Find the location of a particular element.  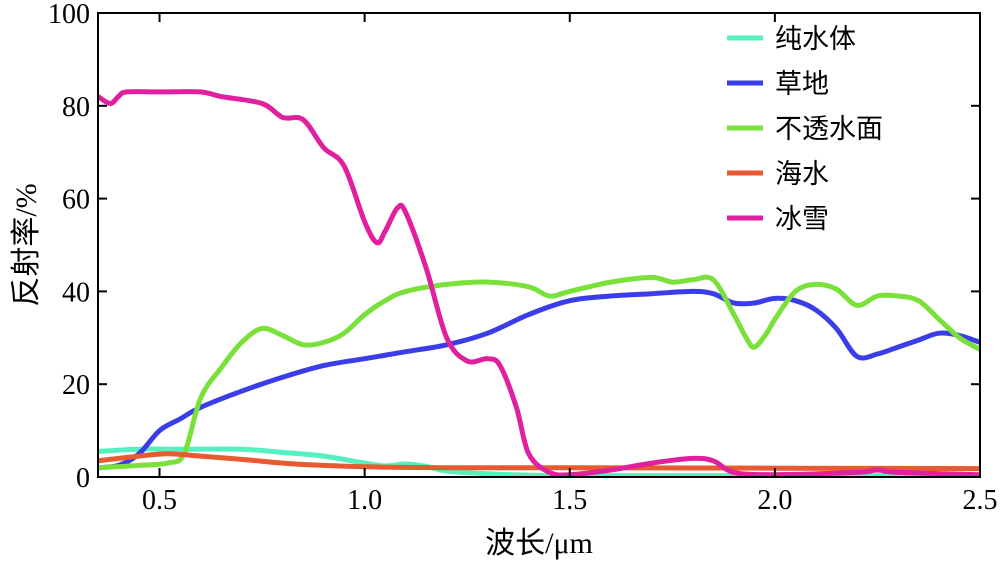

y-tick-label: 60 is located at coordinates (76, 200).